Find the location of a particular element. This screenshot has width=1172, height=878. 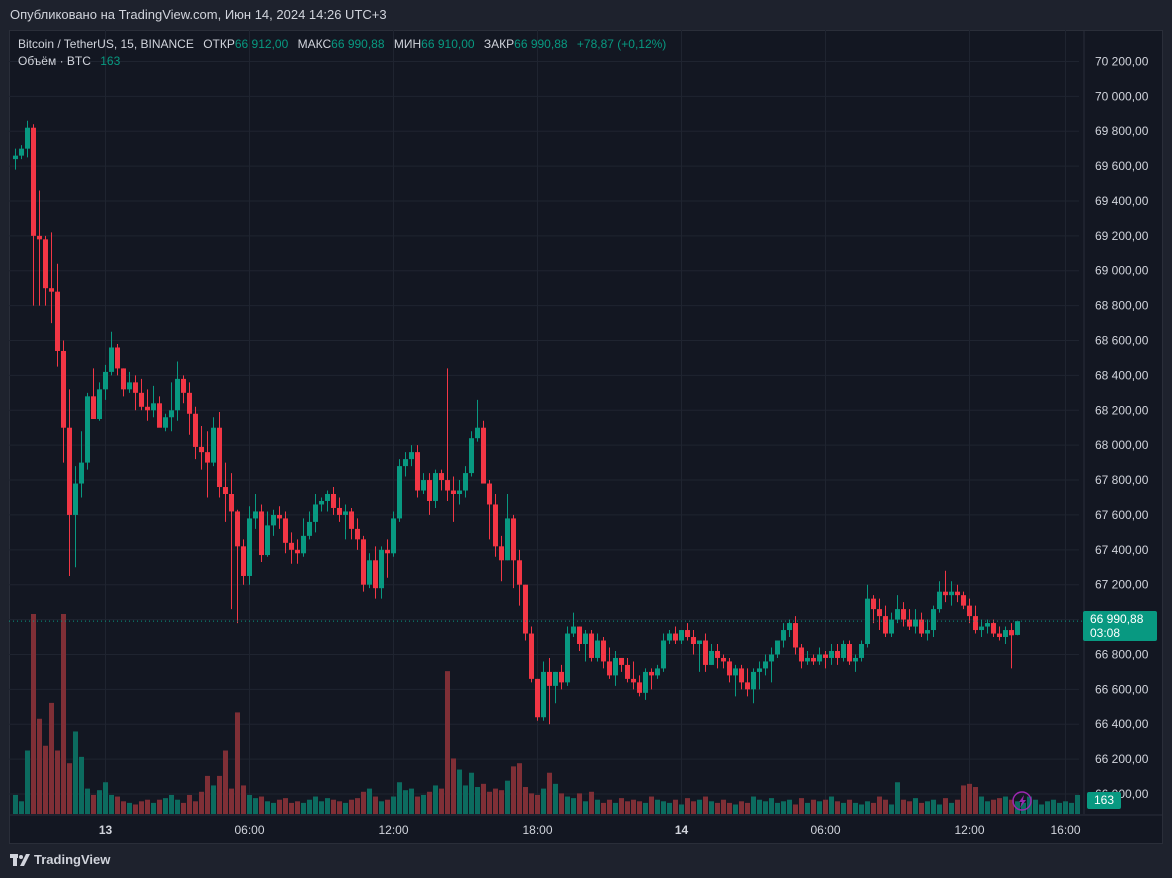

price-tick-label: 68 600,00 is located at coordinates (1122, 341).